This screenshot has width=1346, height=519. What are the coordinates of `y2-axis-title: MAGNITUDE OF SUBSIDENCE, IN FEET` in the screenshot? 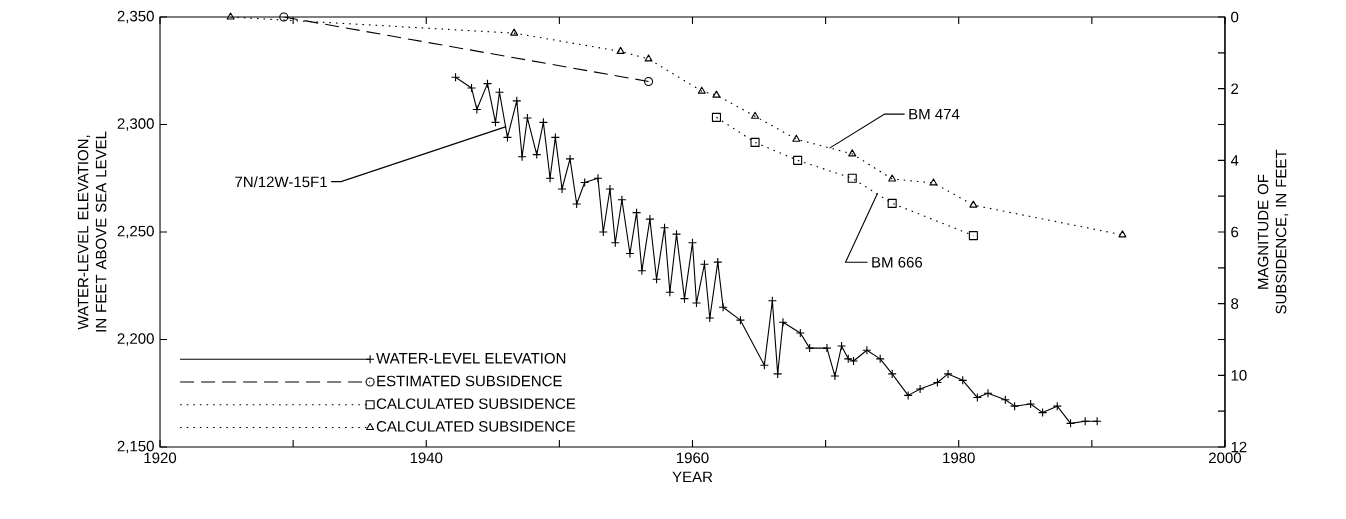 It's located at (1273, 231).